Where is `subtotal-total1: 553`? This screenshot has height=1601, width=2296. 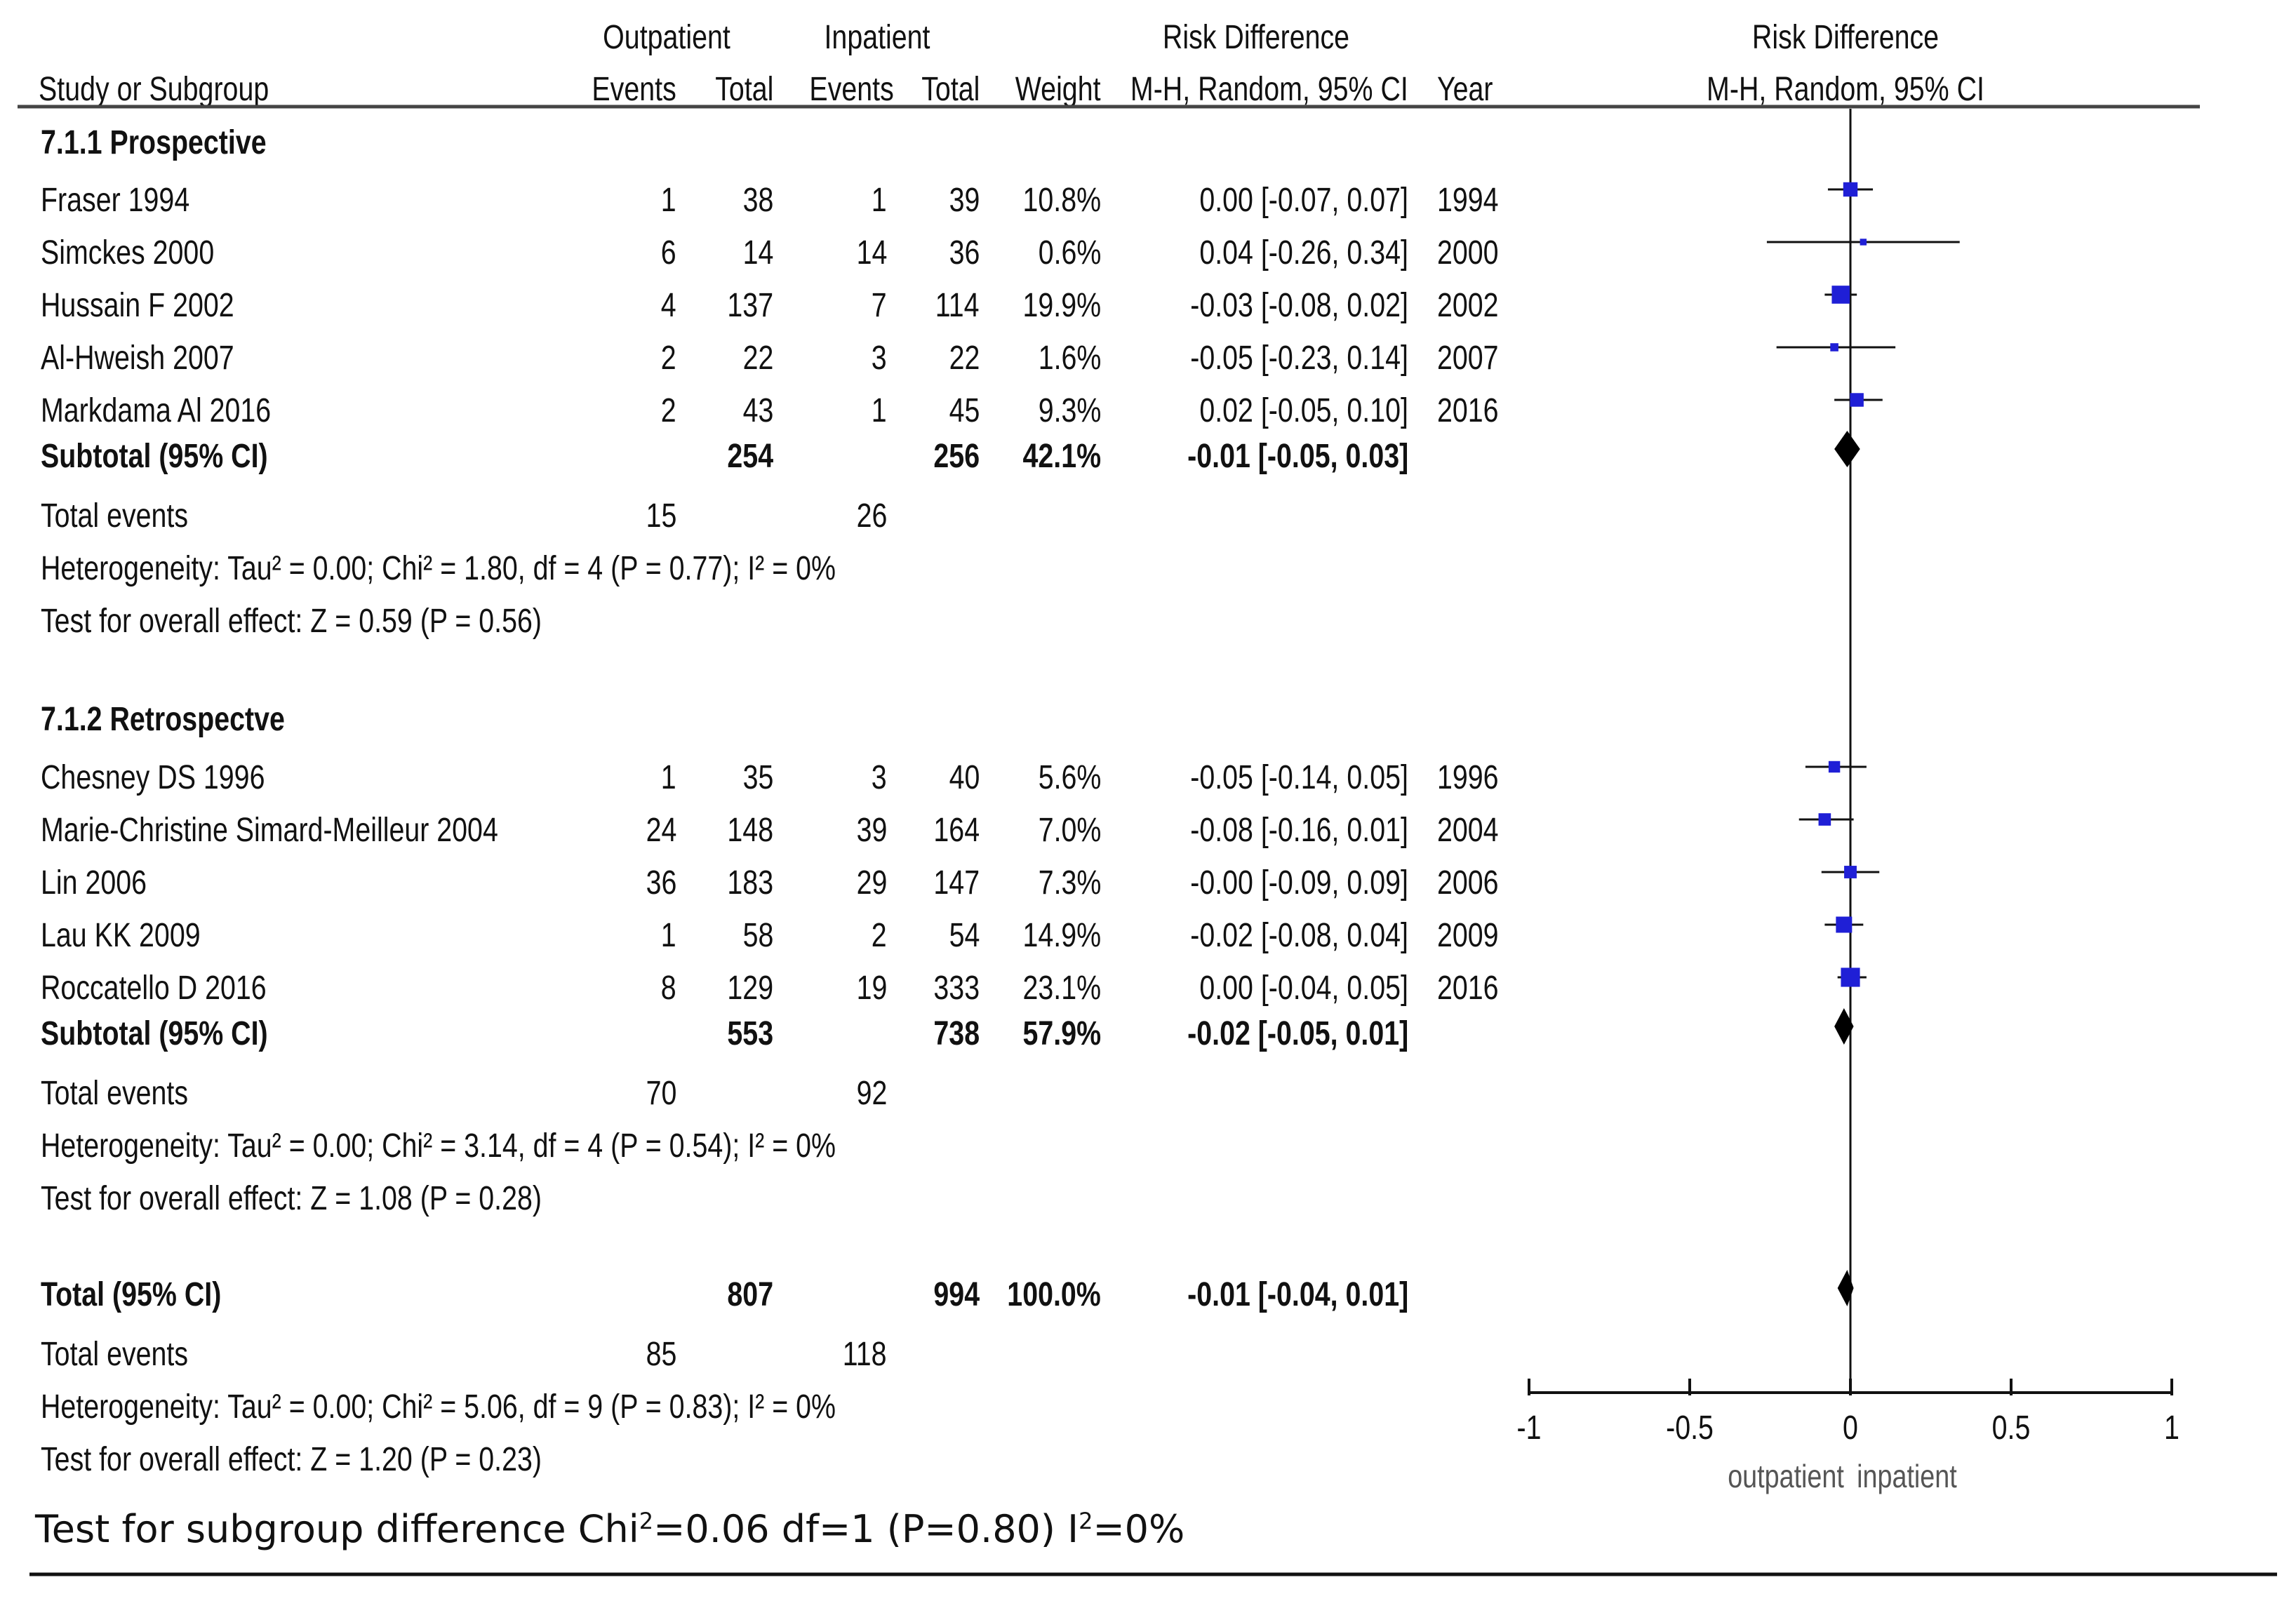 subtotal-total1: 553 is located at coordinates (750, 1033).